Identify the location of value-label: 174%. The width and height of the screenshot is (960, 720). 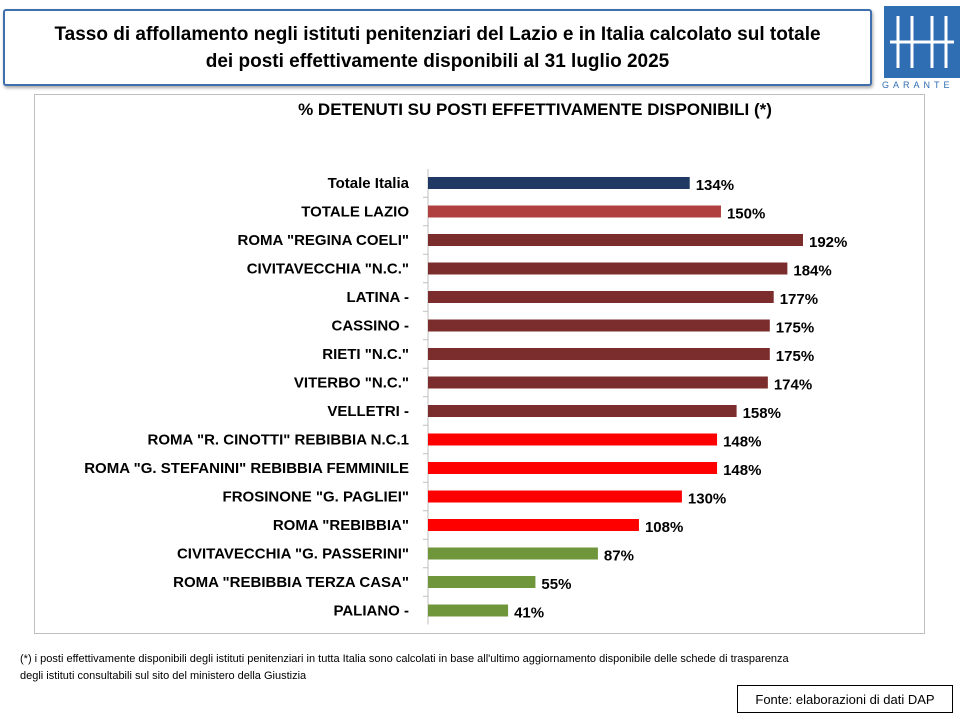
(793, 385).